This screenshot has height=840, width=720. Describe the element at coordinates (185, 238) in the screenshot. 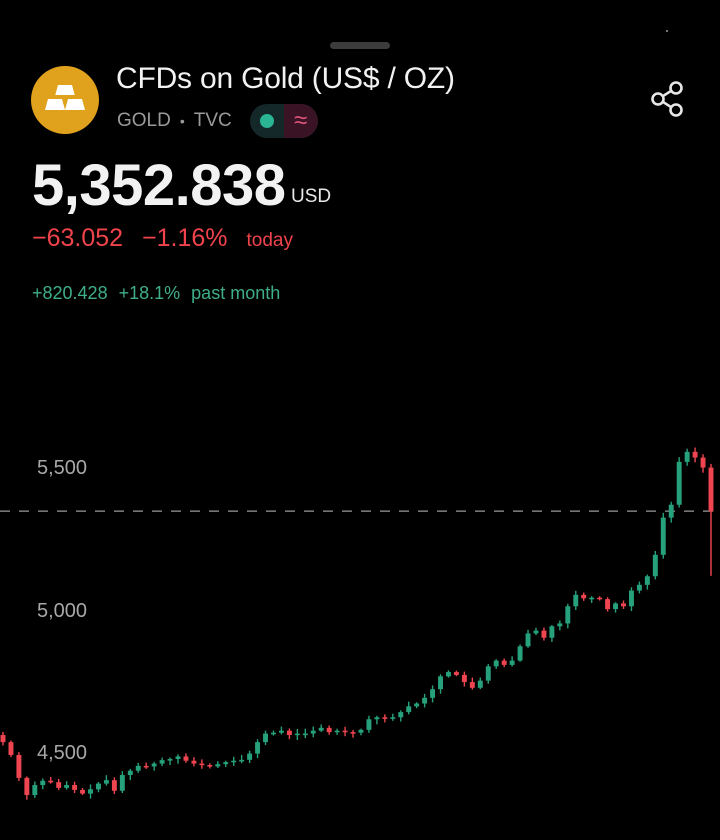

I see `daily-change-percent: −1.16%` at that location.